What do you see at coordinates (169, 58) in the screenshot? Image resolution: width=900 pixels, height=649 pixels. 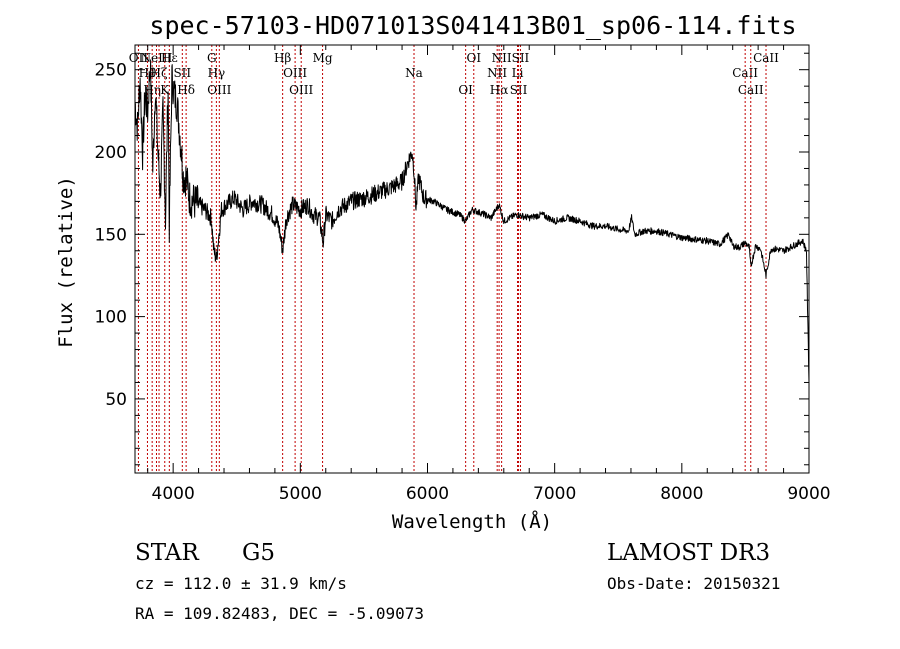 I see `emission-line-label-6: Hε` at bounding box center [169, 58].